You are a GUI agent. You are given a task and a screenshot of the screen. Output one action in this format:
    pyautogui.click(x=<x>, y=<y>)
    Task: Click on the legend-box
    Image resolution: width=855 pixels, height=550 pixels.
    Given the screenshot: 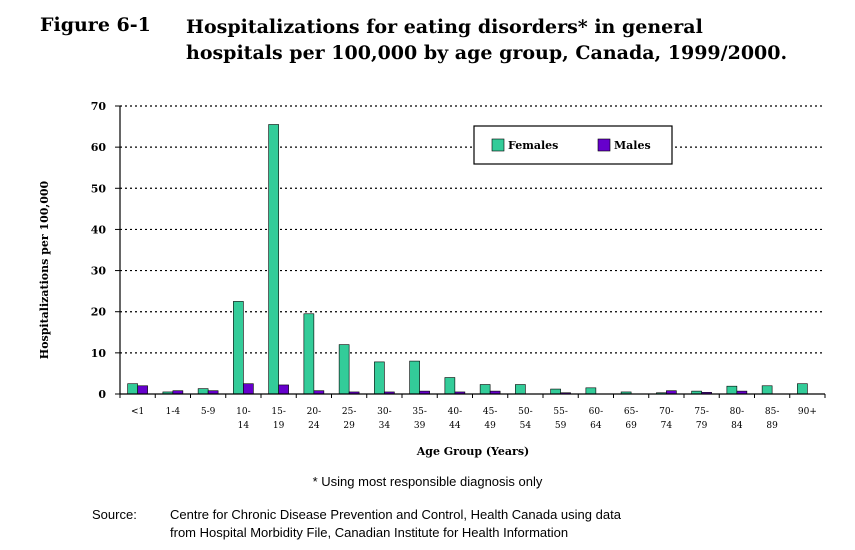 What is the action you would take?
    pyautogui.click(x=573, y=145)
    